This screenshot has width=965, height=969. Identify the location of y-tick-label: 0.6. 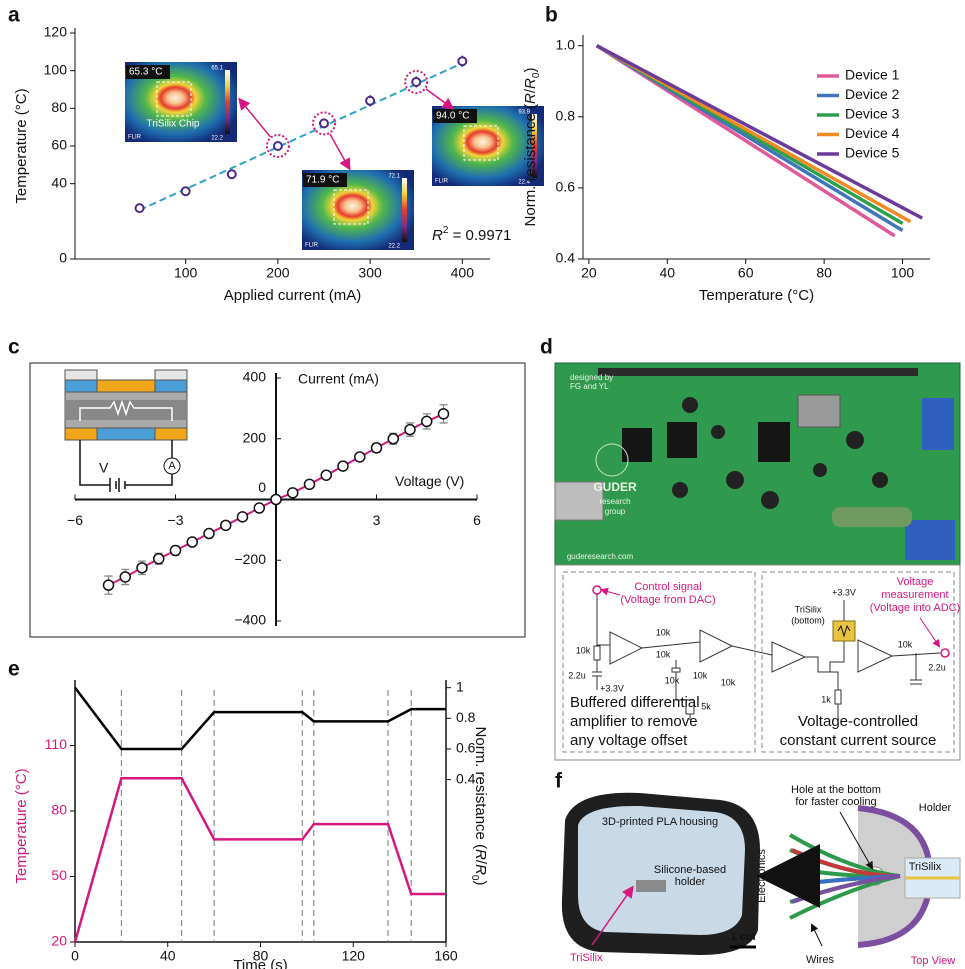
(566, 187).